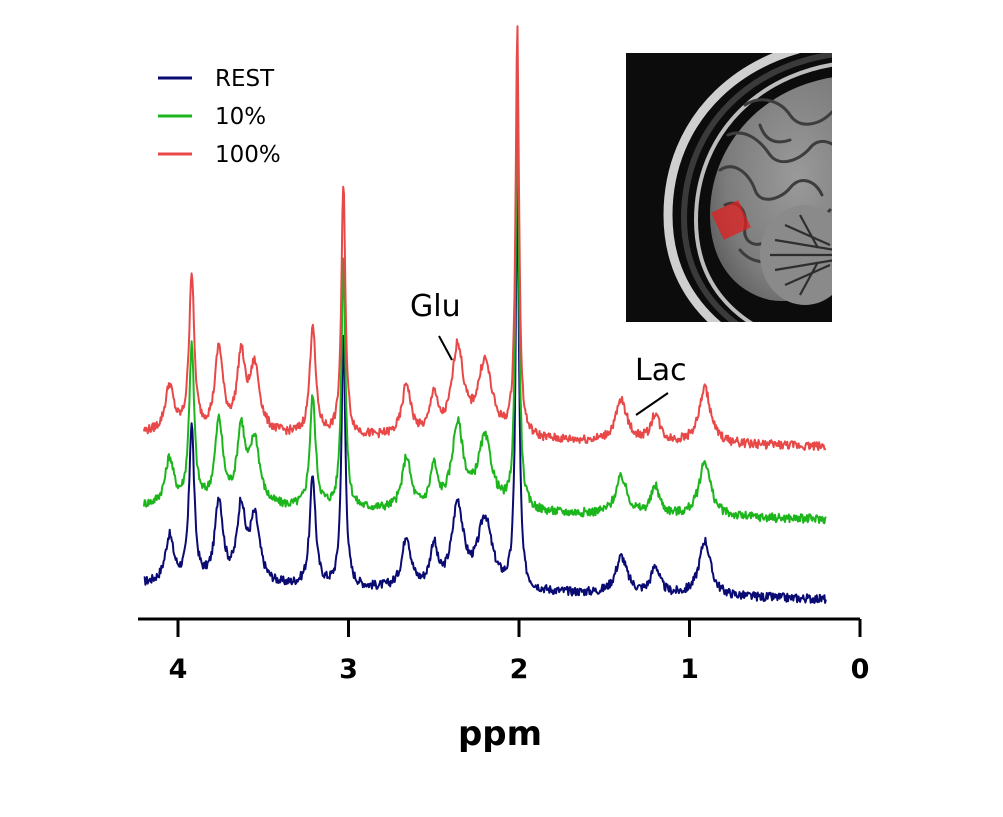  Describe the element at coordinates (348, 669) in the screenshot. I see `x-tick-label: 3` at that location.